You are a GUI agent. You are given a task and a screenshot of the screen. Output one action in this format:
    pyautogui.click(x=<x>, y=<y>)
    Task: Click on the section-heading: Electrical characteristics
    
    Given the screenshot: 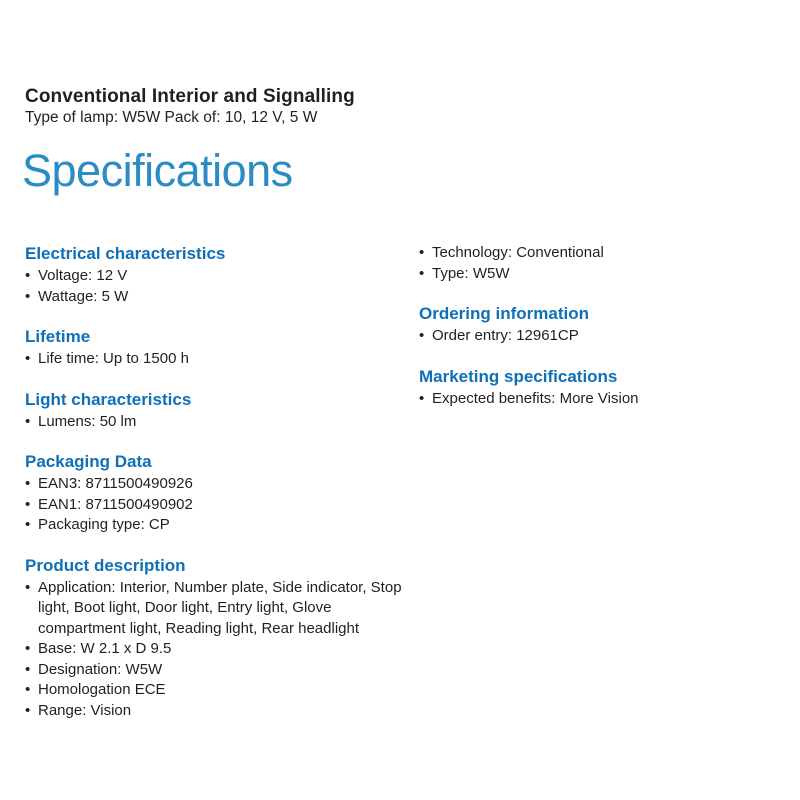 What is the action you would take?
    pyautogui.click(x=125, y=253)
    